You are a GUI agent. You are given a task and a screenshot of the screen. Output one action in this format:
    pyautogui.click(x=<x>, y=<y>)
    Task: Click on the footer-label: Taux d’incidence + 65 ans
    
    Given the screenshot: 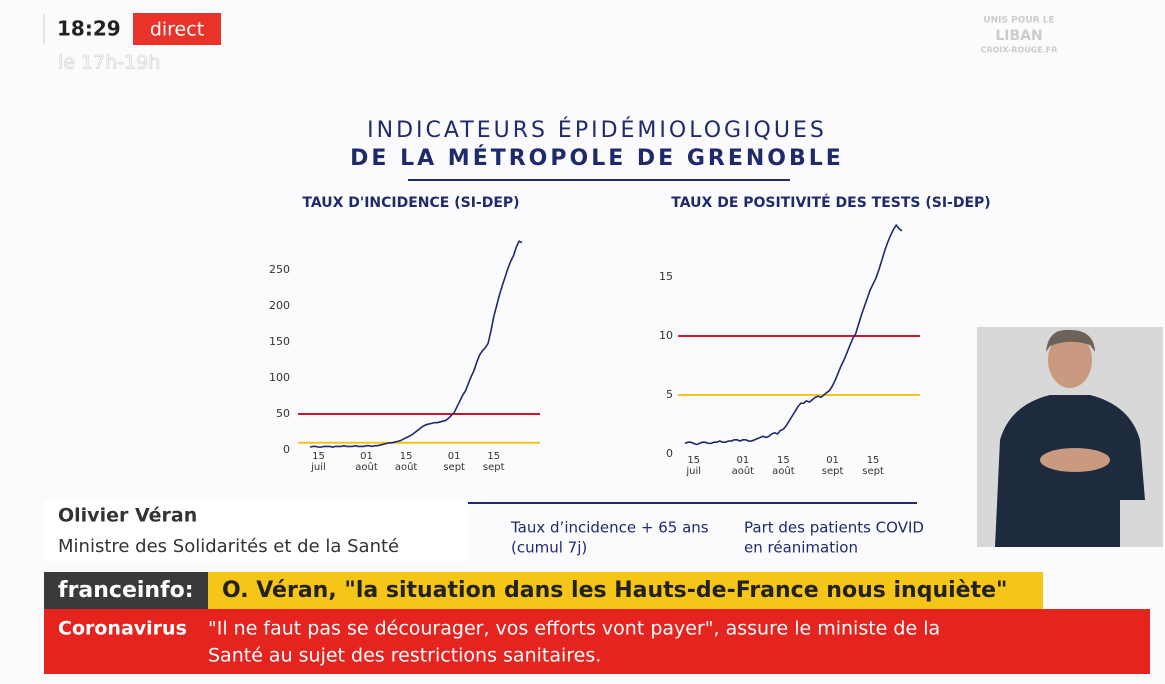 What is the action you would take?
    pyautogui.click(x=609, y=528)
    